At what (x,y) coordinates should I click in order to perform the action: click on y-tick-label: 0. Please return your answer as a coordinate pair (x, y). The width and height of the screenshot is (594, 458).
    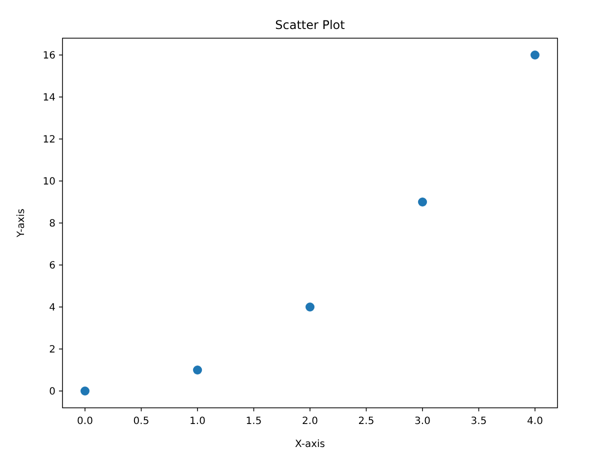
    Looking at the image, I should click on (52, 392).